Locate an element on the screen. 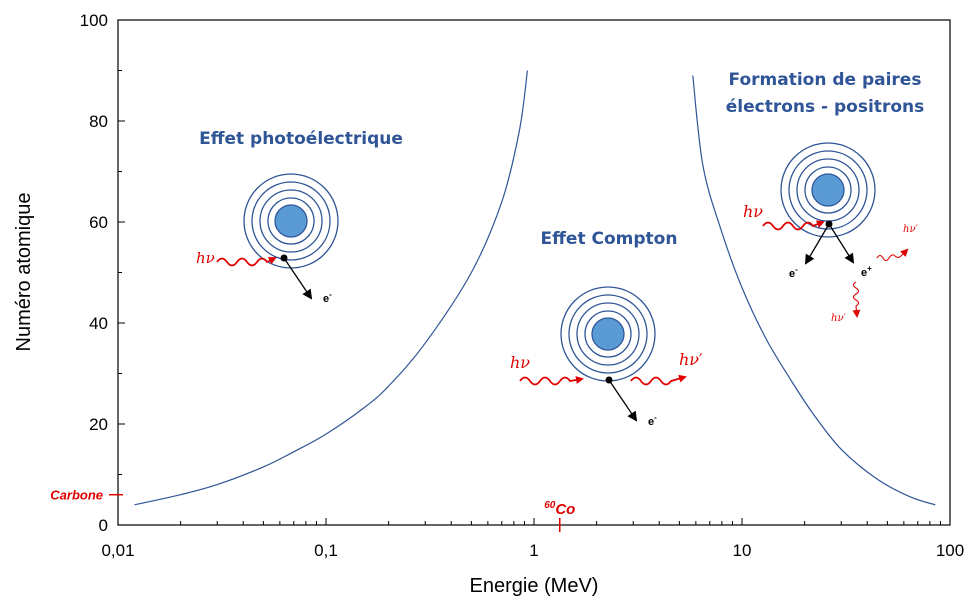 This screenshot has width=969, height=606. electron-arrow-photo is located at coordinates (298, 278).